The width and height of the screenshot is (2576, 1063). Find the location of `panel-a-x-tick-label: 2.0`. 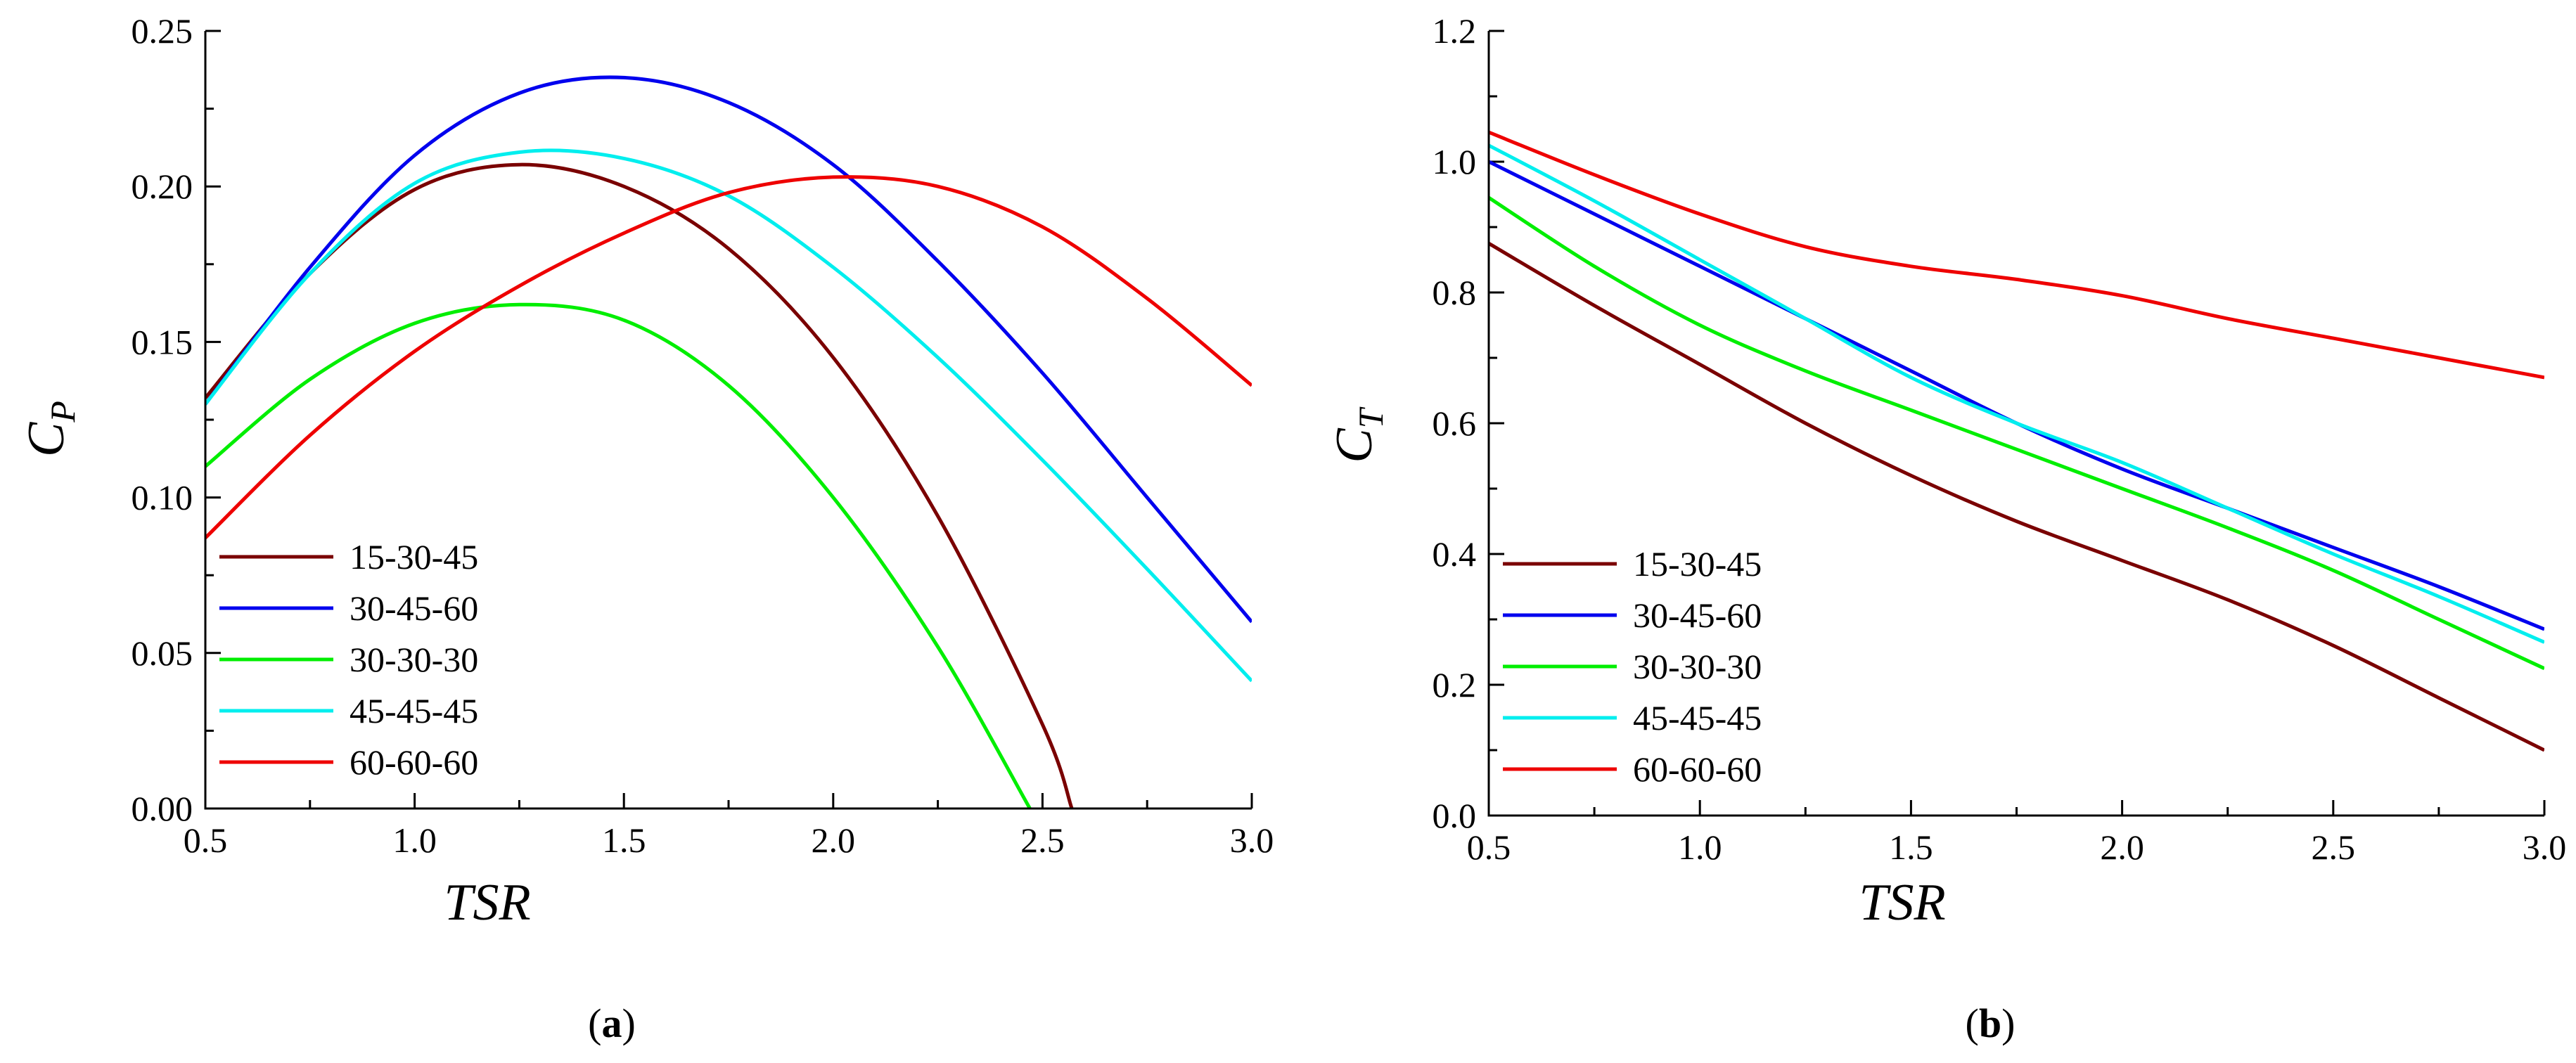

panel-a-x-tick-label: 2.0 is located at coordinates (834, 840).